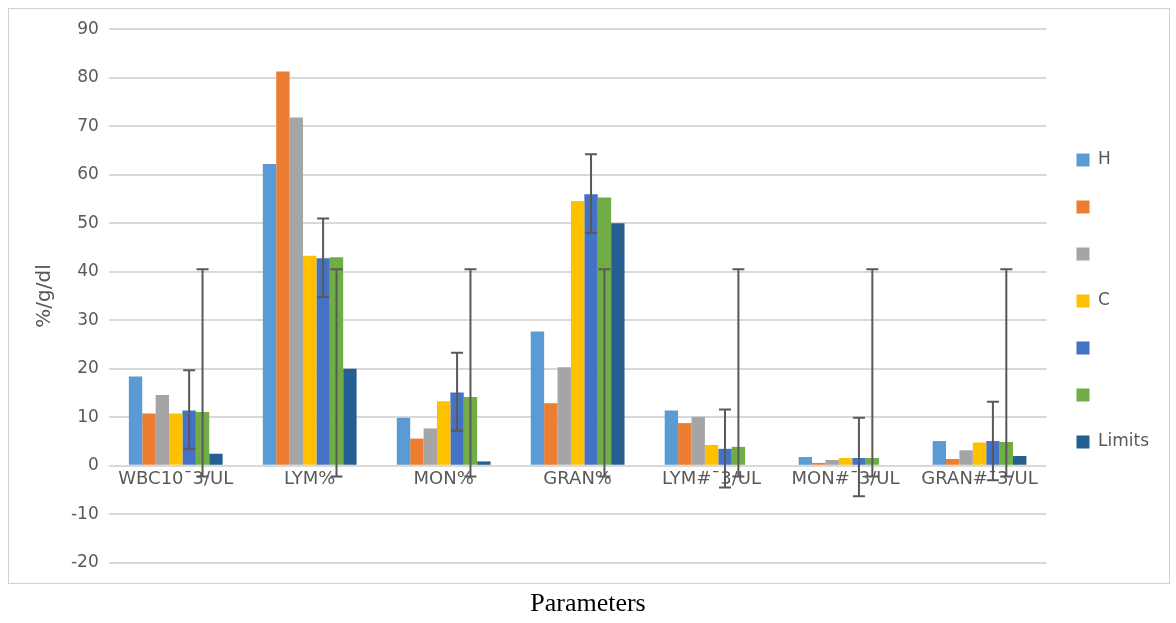  Describe the element at coordinates (93, 464) in the screenshot. I see `y-tick-label: 0` at that location.